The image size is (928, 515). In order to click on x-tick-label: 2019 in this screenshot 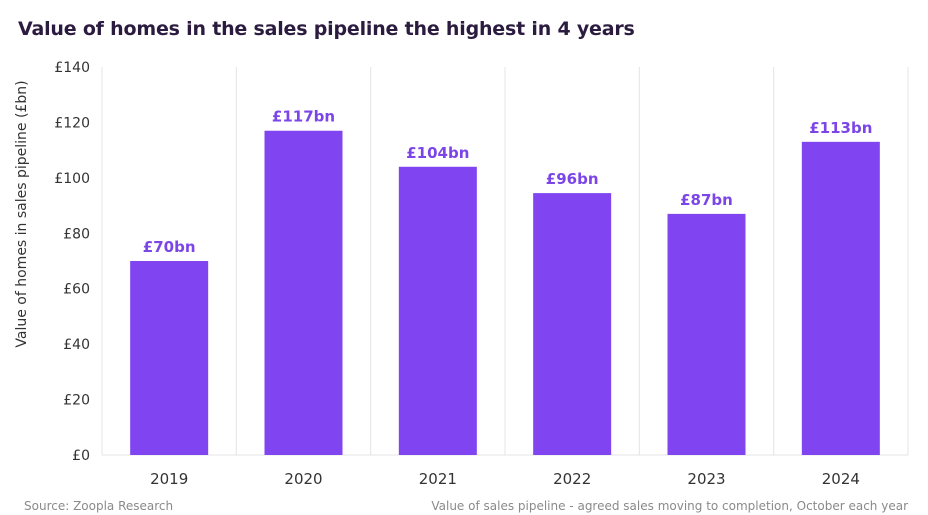, I will do `click(169, 479)`.